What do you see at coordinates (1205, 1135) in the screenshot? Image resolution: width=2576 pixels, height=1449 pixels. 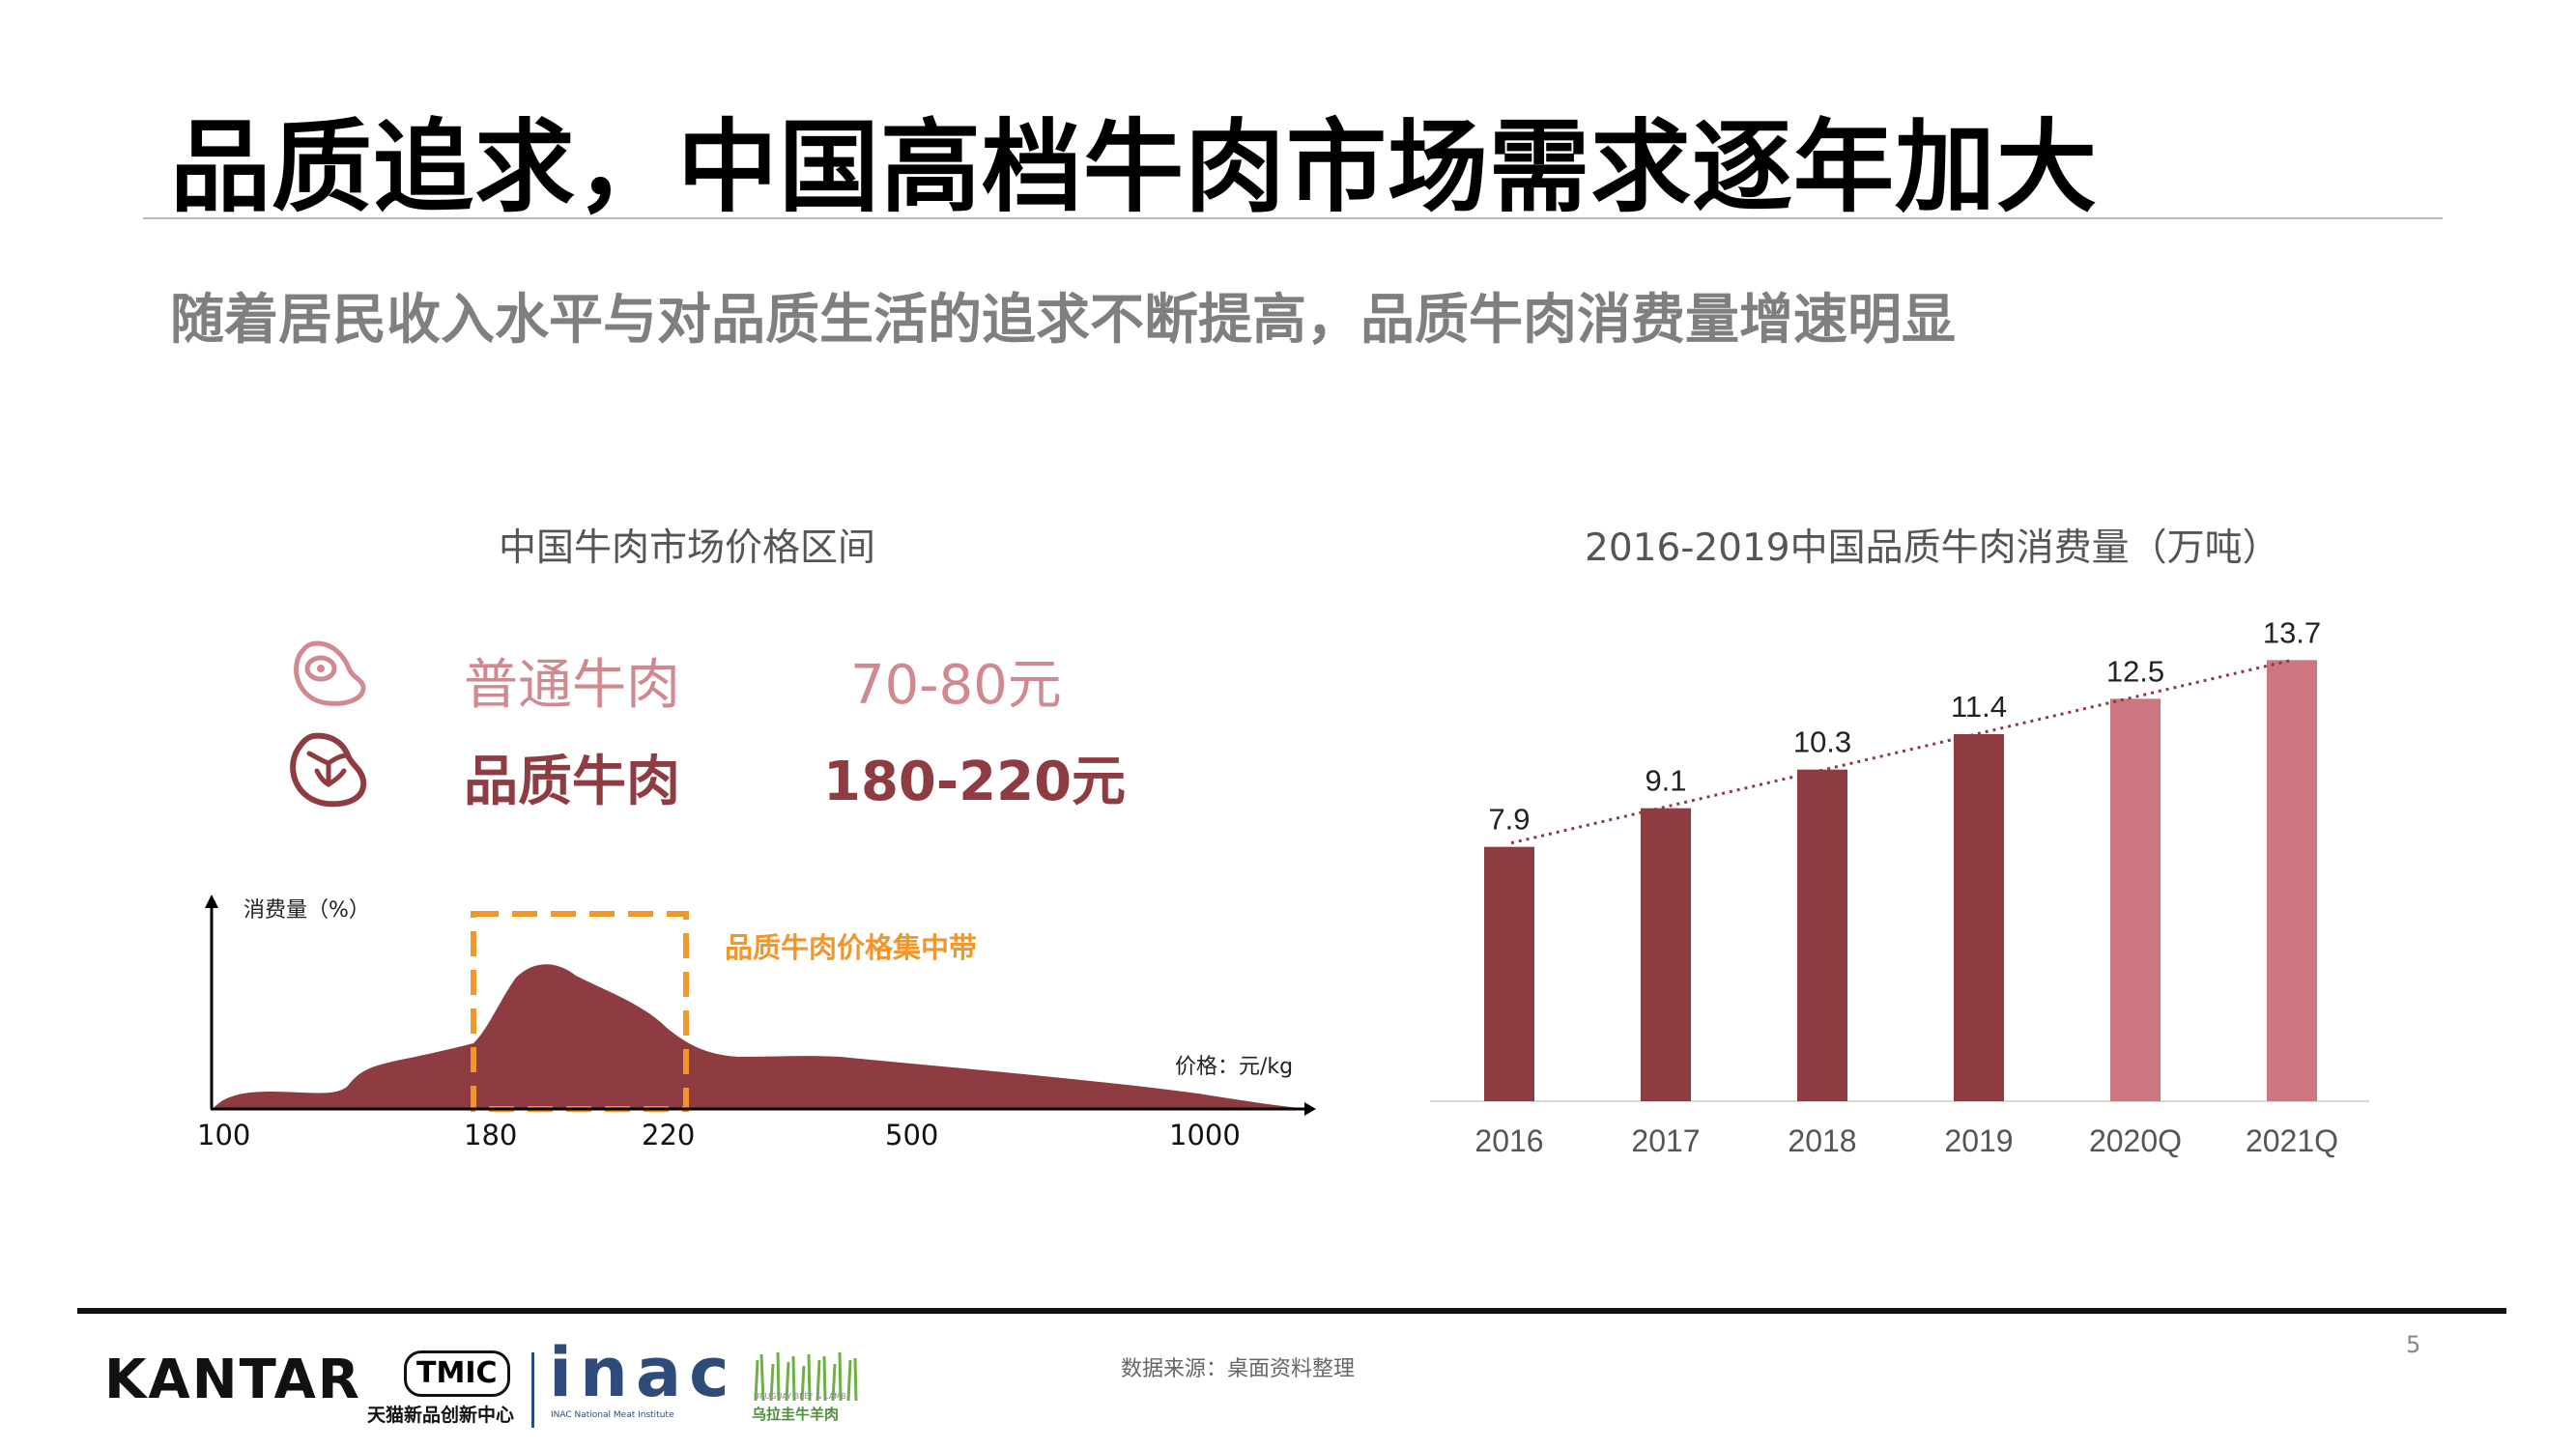 I see `area-tick-label: 1000` at bounding box center [1205, 1135].